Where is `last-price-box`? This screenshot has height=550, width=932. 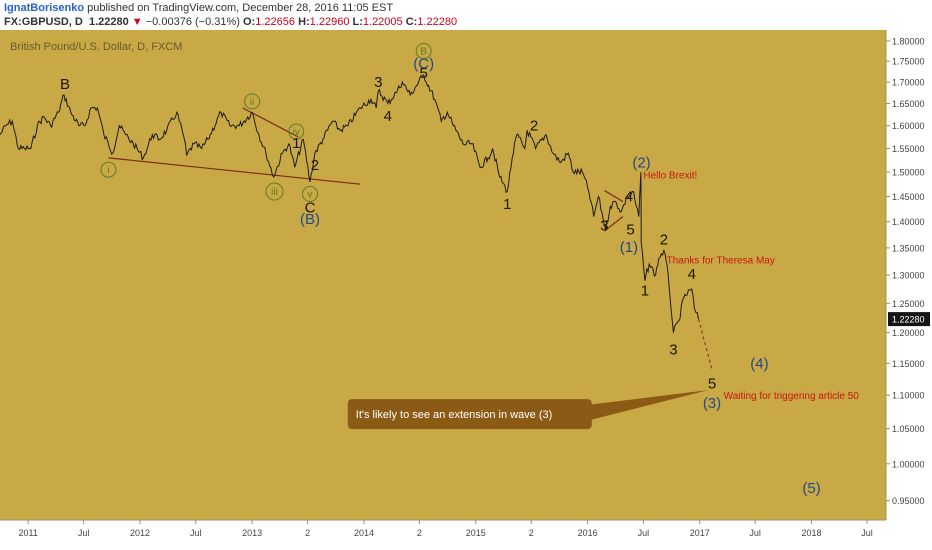 last-price-box is located at coordinates (909, 319).